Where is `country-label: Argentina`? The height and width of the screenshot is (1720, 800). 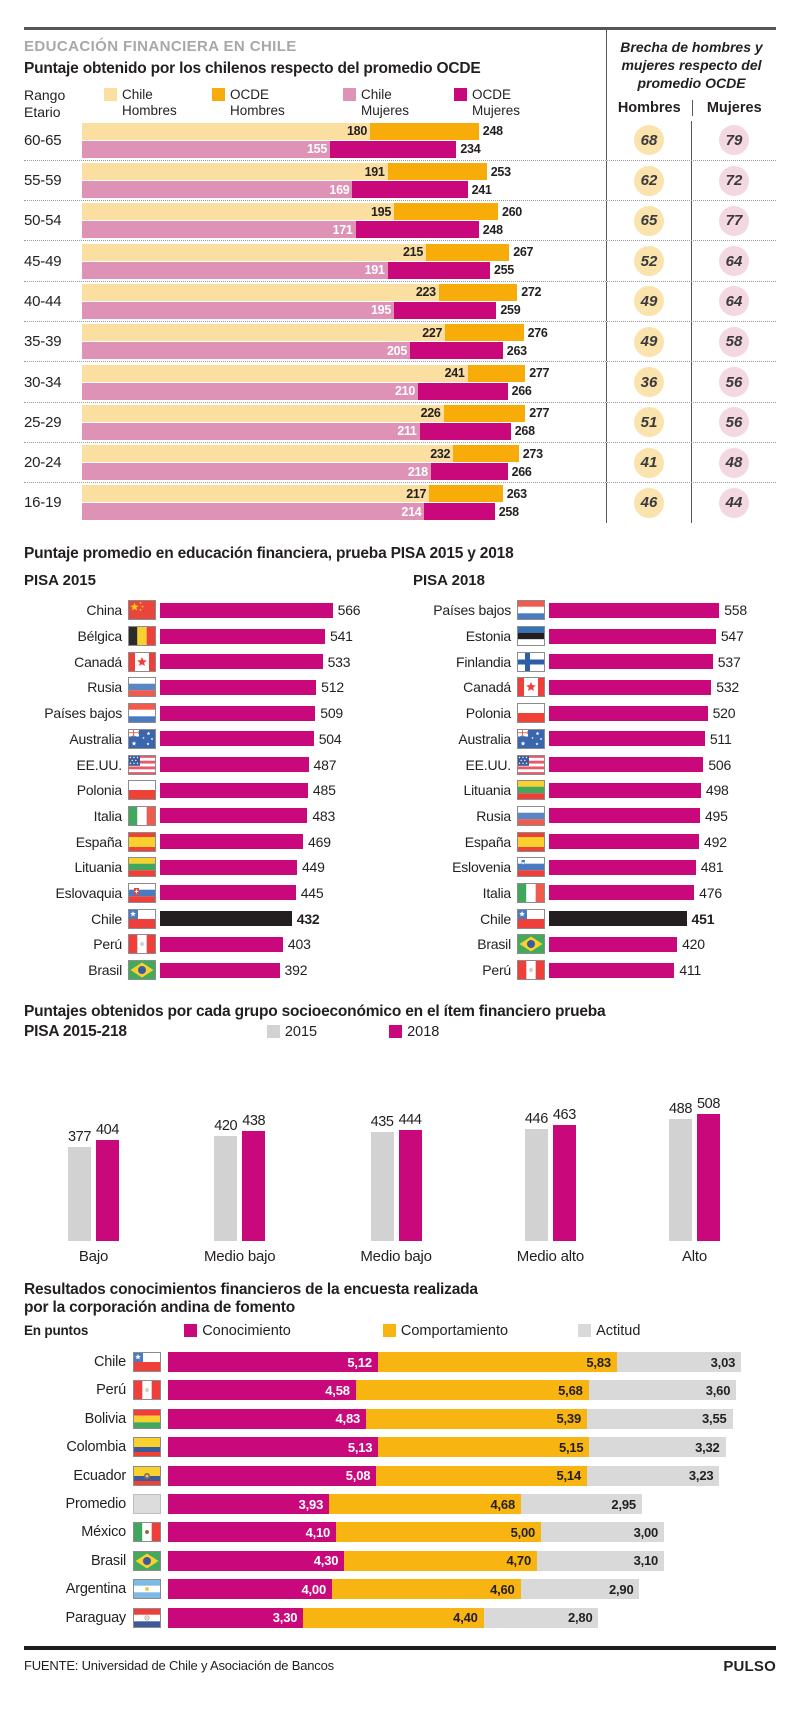 country-label: Argentina is located at coordinates (95, 1589).